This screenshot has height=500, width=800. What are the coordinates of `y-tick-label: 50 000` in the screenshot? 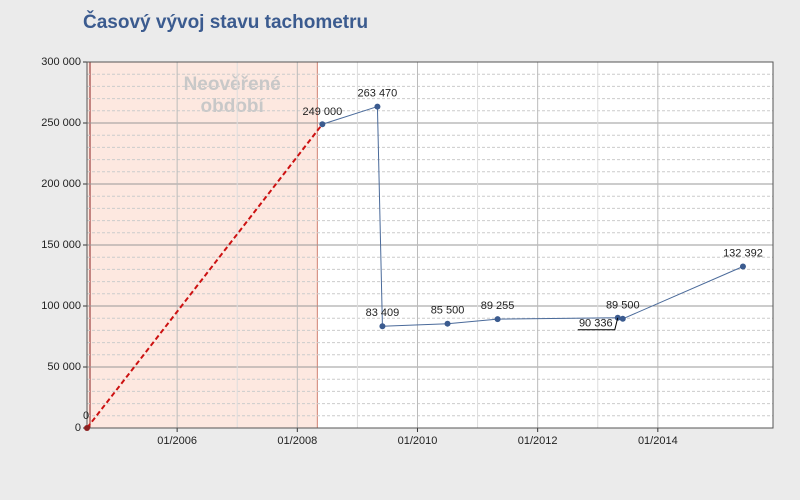 It's located at (64, 367).